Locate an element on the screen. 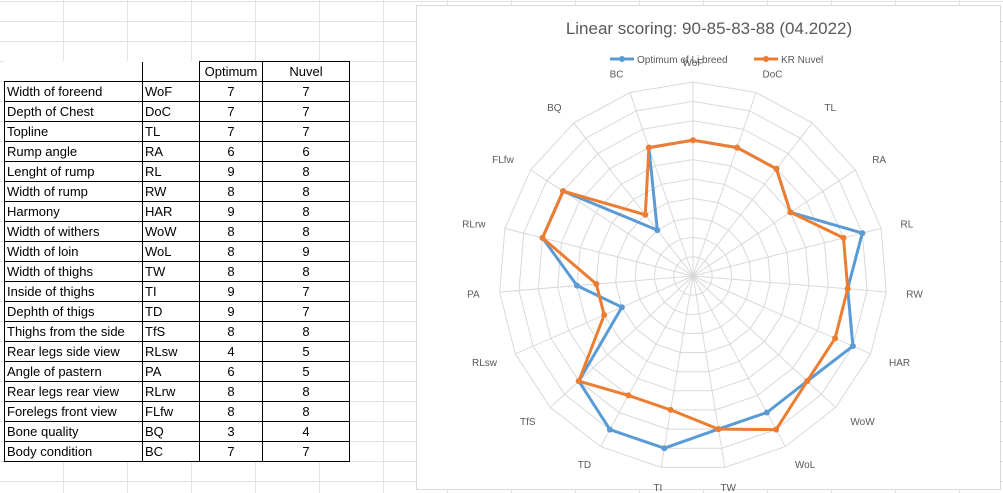 This screenshot has width=1003, height=493. trait-code-cell: DoC is located at coordinates (171, 111).